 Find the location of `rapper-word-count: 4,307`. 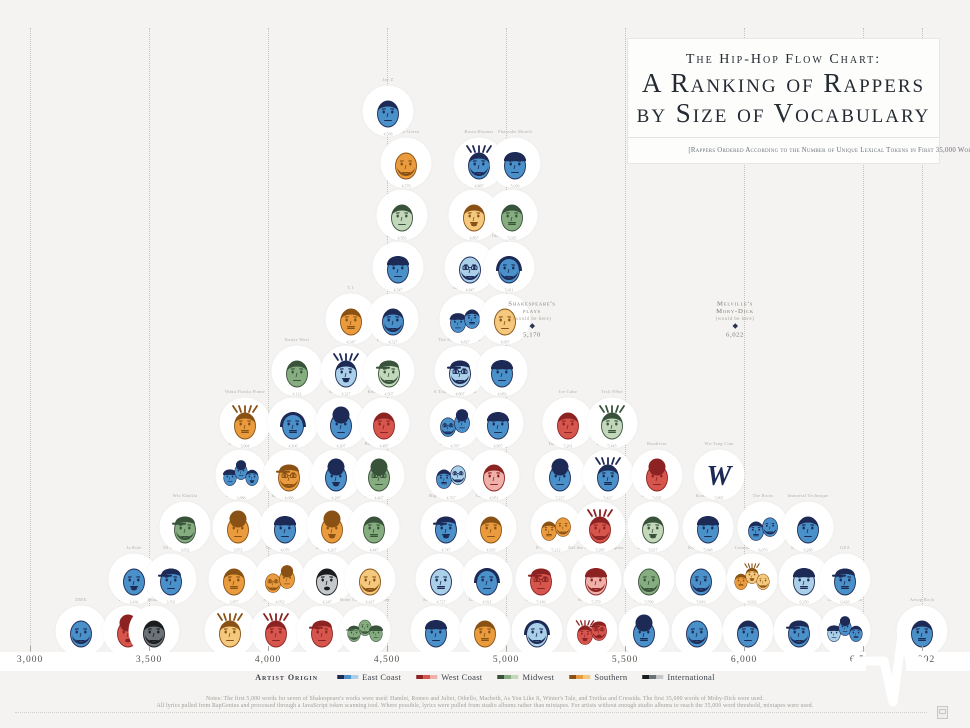

rapper-word-count: 4,307 is located at coordinates (341, 446).